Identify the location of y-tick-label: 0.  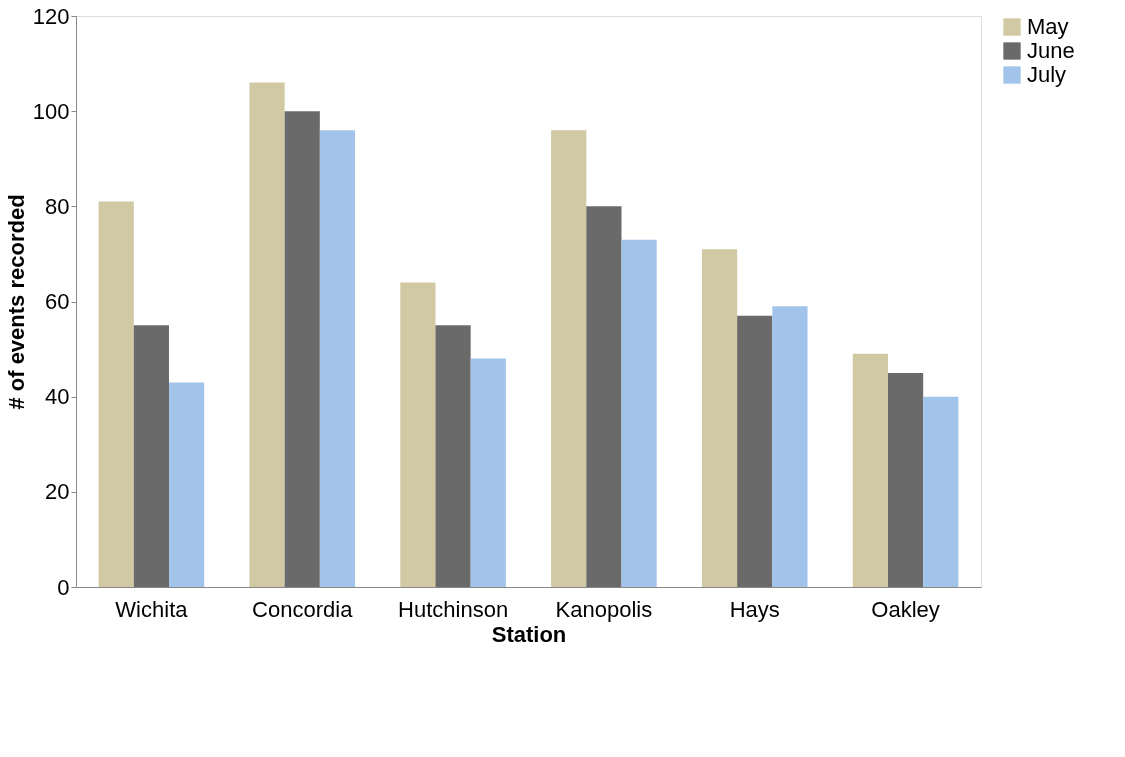
(63, 587).